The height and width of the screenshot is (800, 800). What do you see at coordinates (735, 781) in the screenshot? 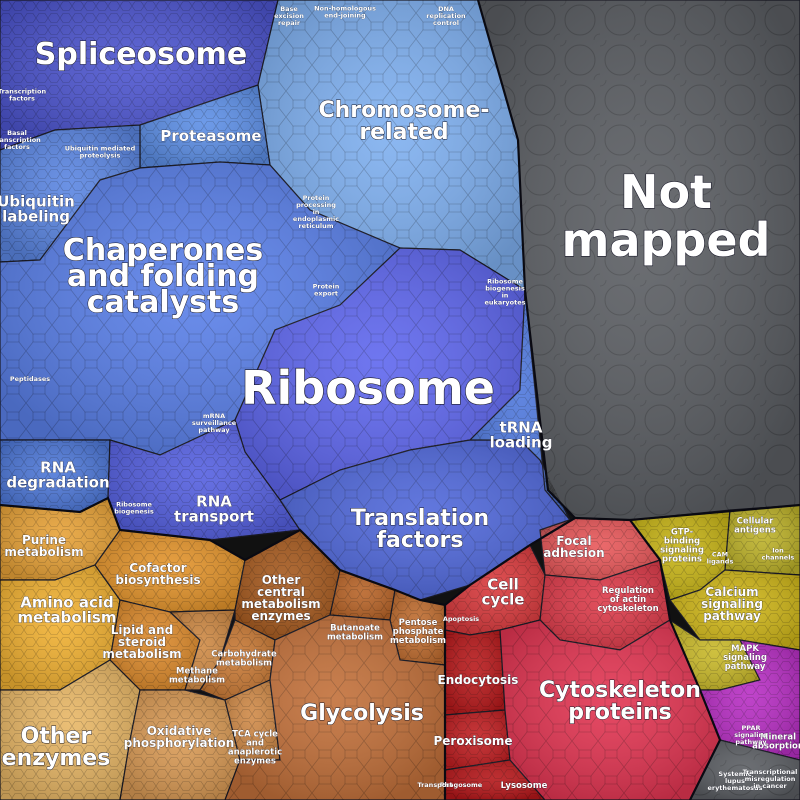
I see `minor-label-systemic-lupus: lupus` at bounding box center [735, 781].